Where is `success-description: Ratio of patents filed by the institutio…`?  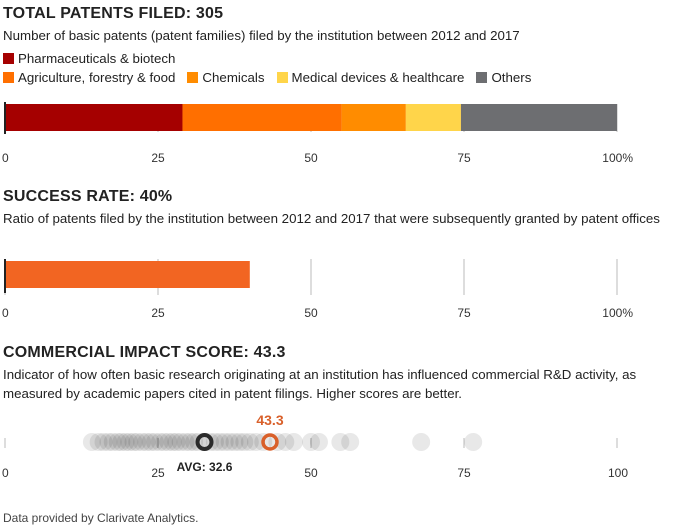
success-description: Ratio of patents filed by the institutio… is located at coordinates (331, 218).